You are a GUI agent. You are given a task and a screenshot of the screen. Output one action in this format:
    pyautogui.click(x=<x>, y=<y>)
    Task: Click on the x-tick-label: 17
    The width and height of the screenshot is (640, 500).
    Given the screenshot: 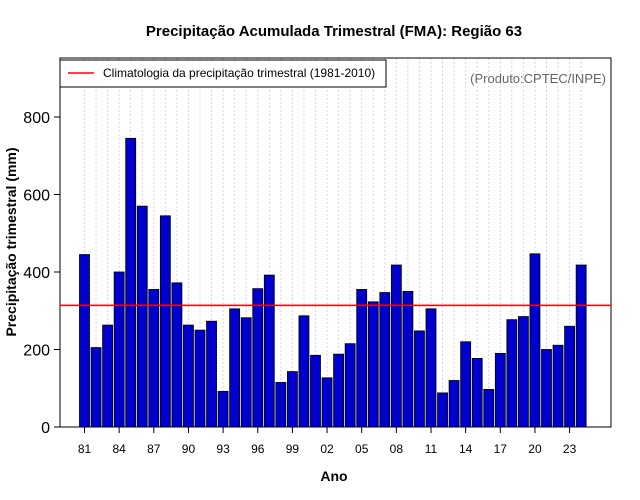 What is the action you would take?
    pyautogui.click(x=501, y=449)
    